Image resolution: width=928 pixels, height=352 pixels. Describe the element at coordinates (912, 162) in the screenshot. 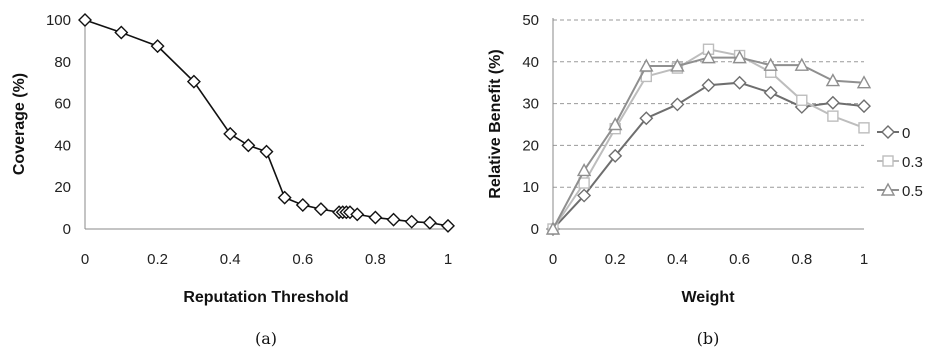

I see `legend-label: 0.3` at that location.